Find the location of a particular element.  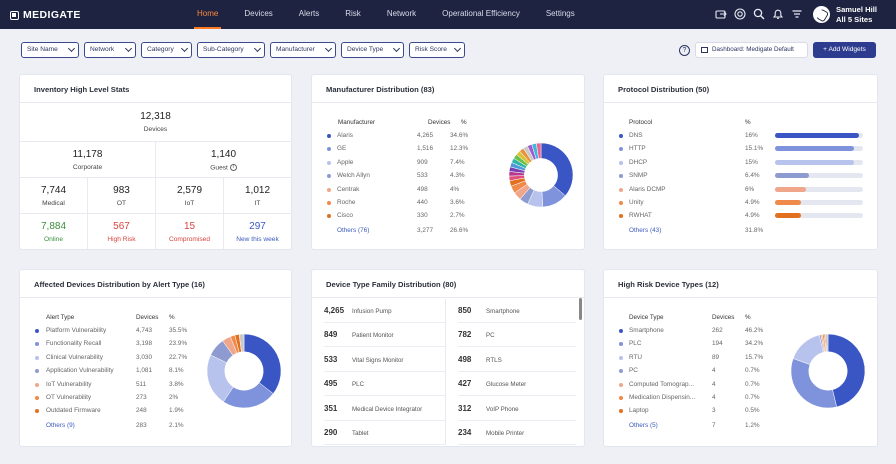

table-row: Laptop 3 0.5% is located at coordinates (701, 413).